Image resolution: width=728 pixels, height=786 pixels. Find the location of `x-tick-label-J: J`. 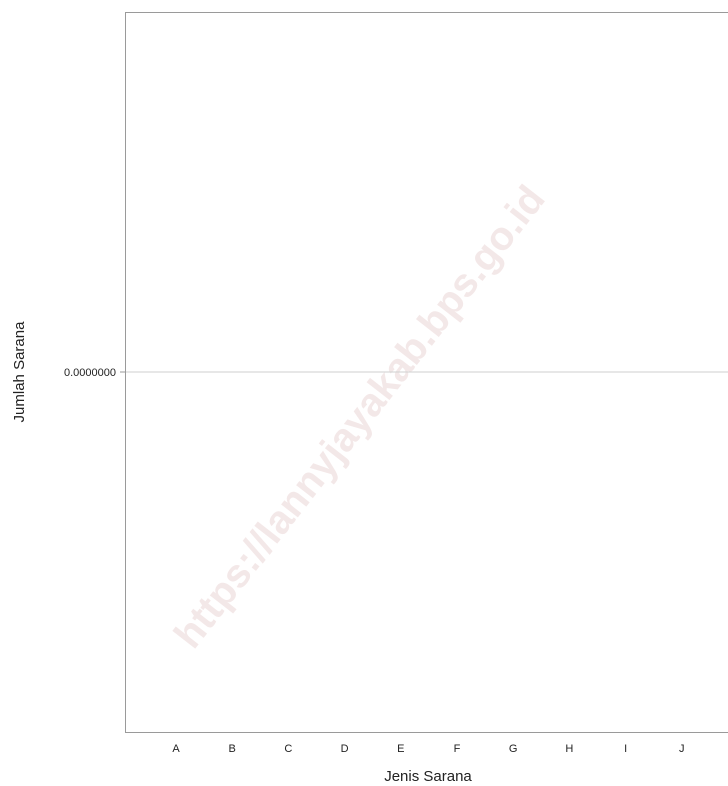

x-tick-label-J: J is located at coordinates (682, 749).